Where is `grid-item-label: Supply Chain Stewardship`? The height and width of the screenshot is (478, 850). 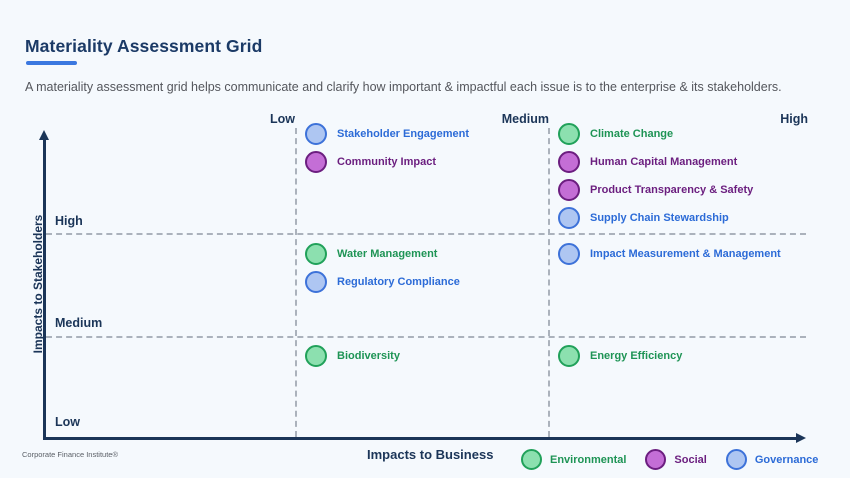
grid-item-label: Supply Chain Stewardship is located at coordinates (659, 218).